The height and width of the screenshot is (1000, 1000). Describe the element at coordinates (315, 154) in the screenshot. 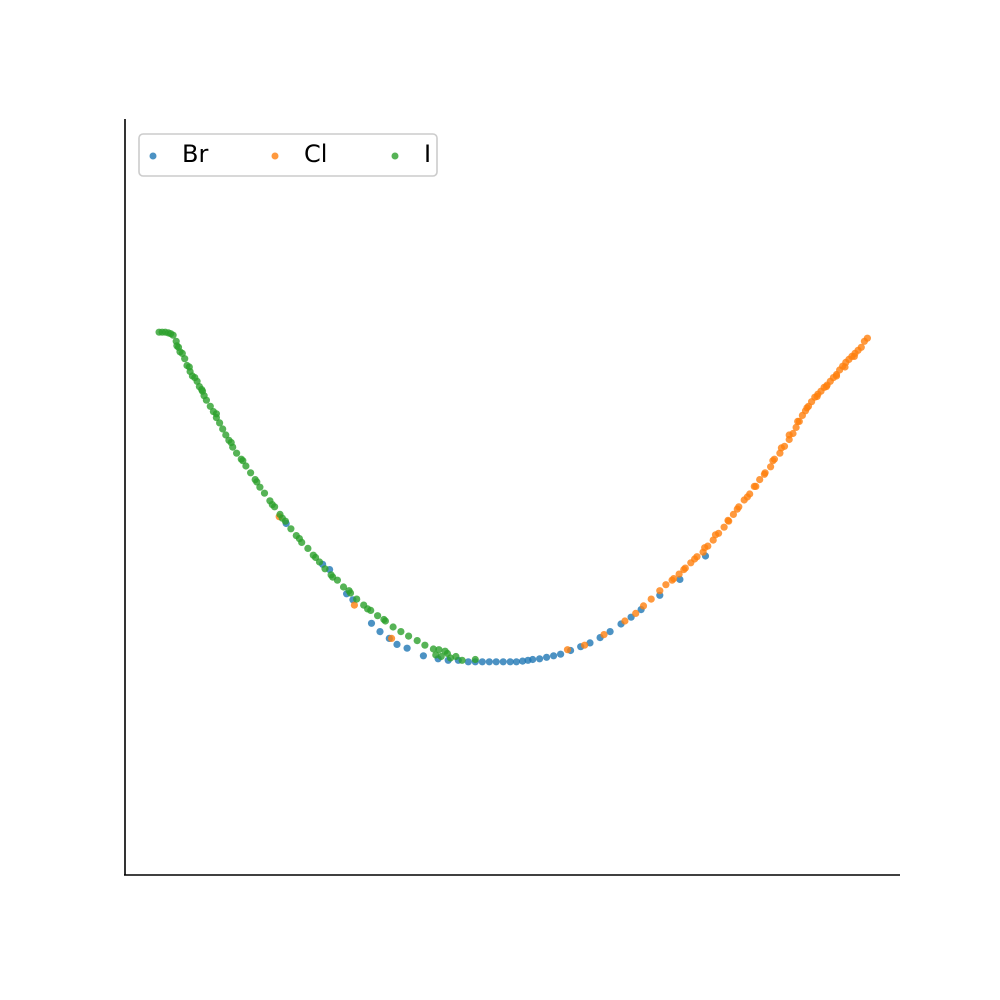

I see `legend-label-cl: Cl` at that location.